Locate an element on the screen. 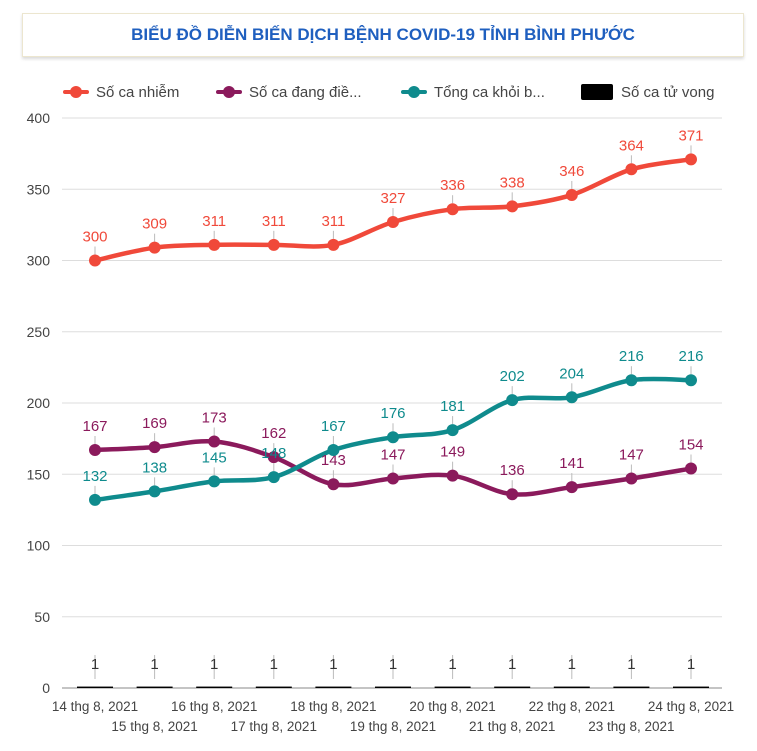 This screenshot has height=751, width=757. data-label: 309 is located at coordinates (154, 224).